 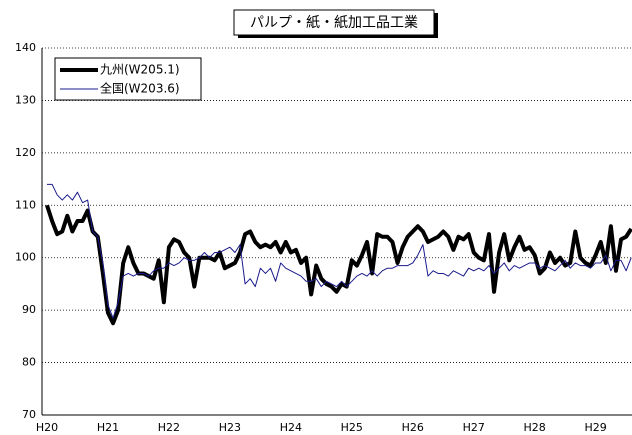 I want to click on y-tick-label: 100, so click(x=25, y=257).